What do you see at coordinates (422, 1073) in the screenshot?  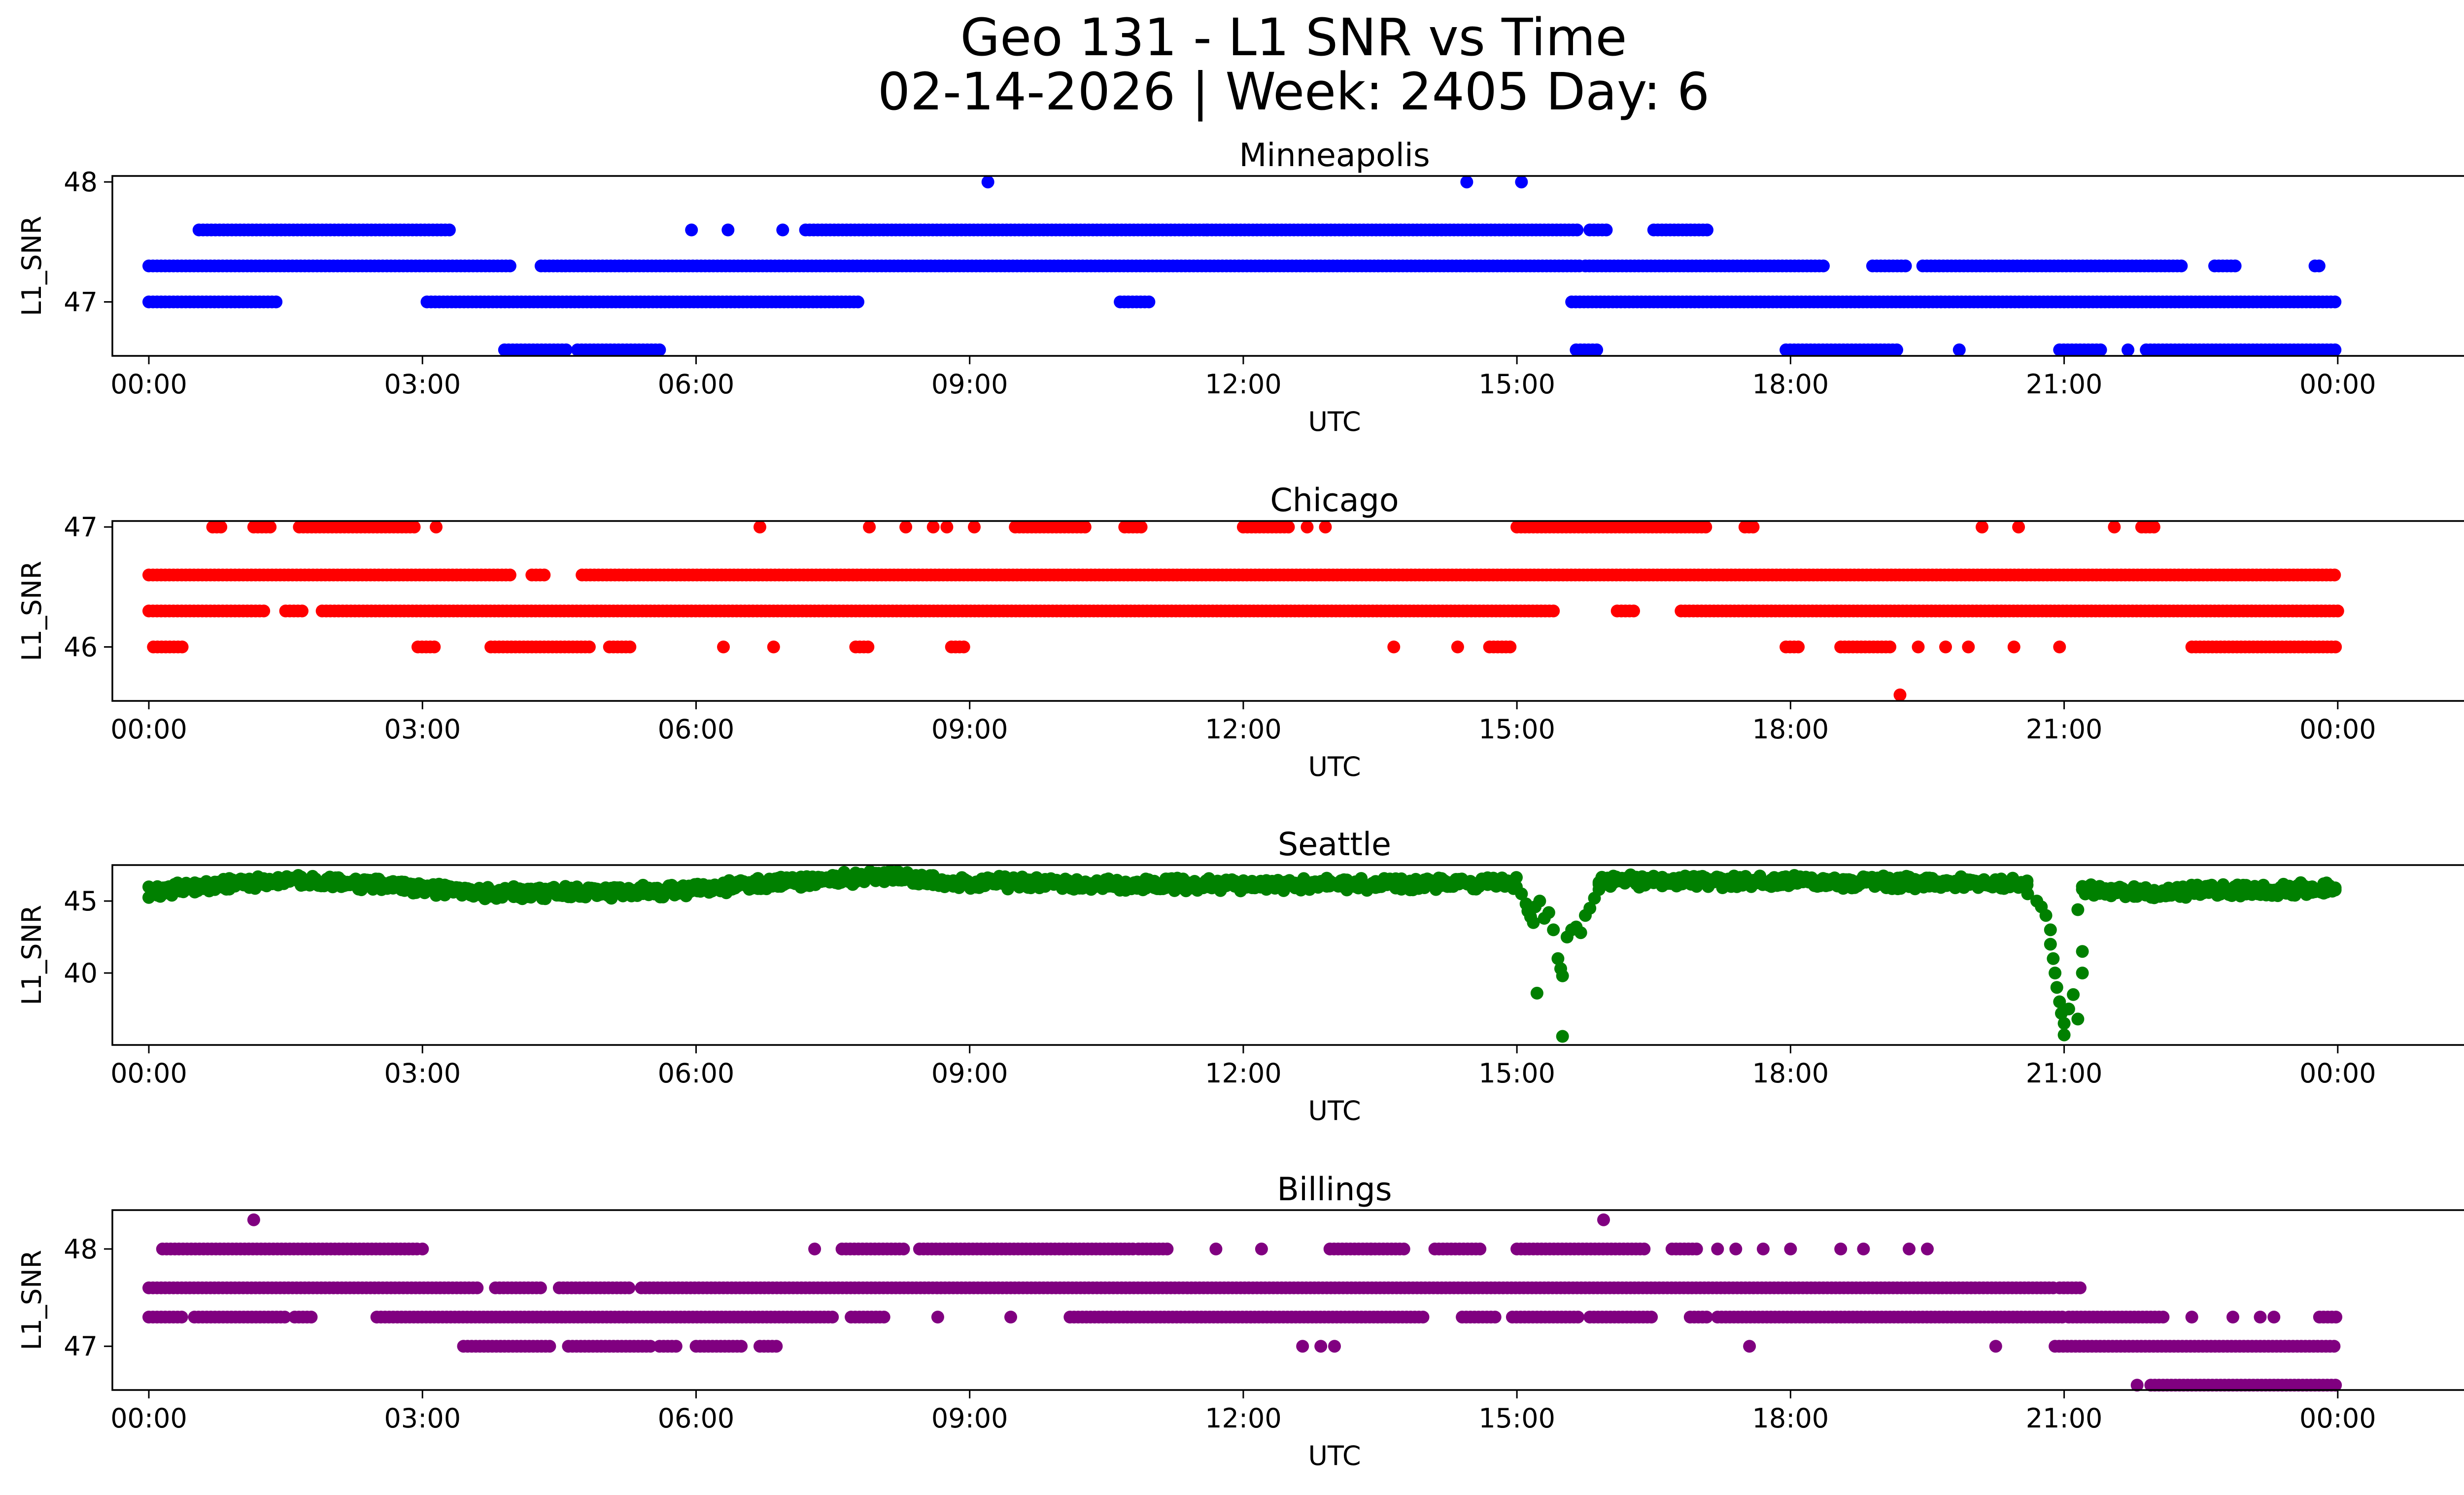 I see `seattle-xtick-label: 03:00` at bounding box center [422, 1073].